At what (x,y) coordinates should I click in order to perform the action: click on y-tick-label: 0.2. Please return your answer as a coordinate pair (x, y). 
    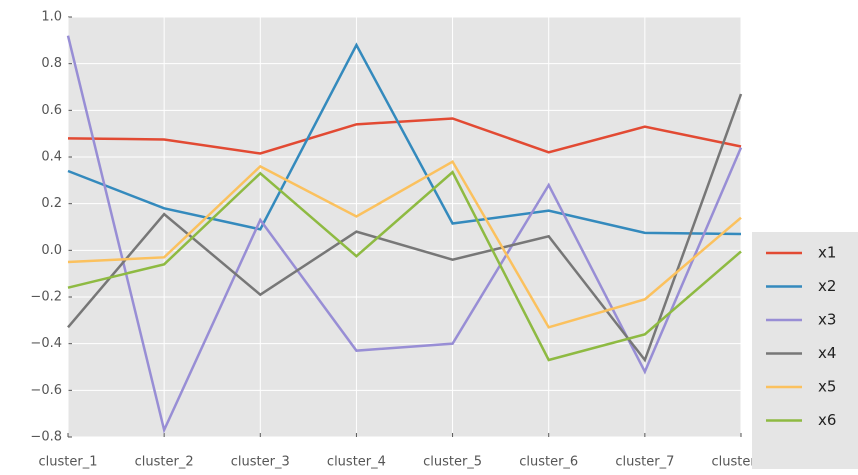
    Looking at the image, I should click on (51, 203).